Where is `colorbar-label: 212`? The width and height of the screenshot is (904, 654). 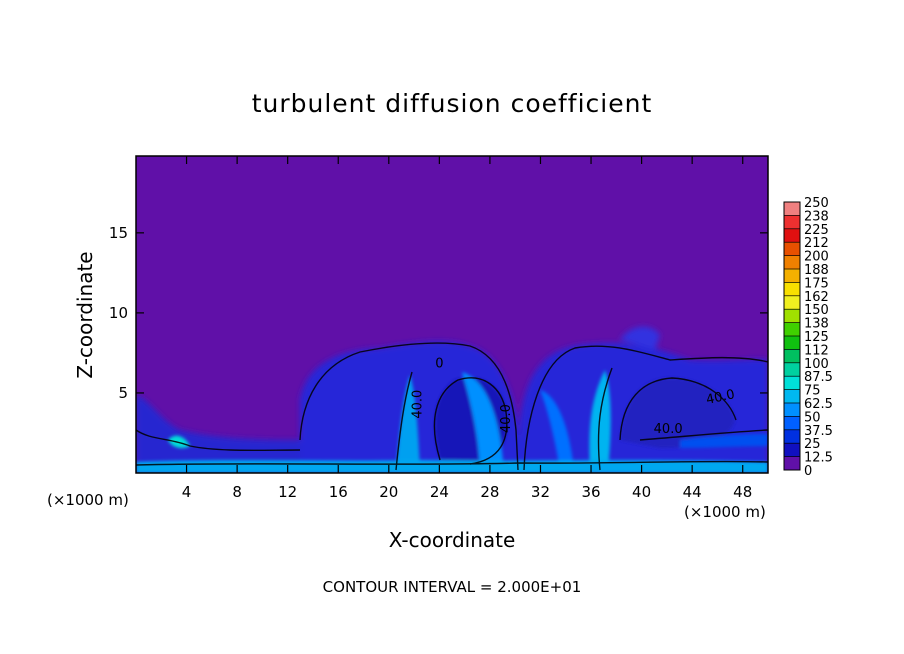 colorbar-label: 212 is located at coordinates (816, 243).